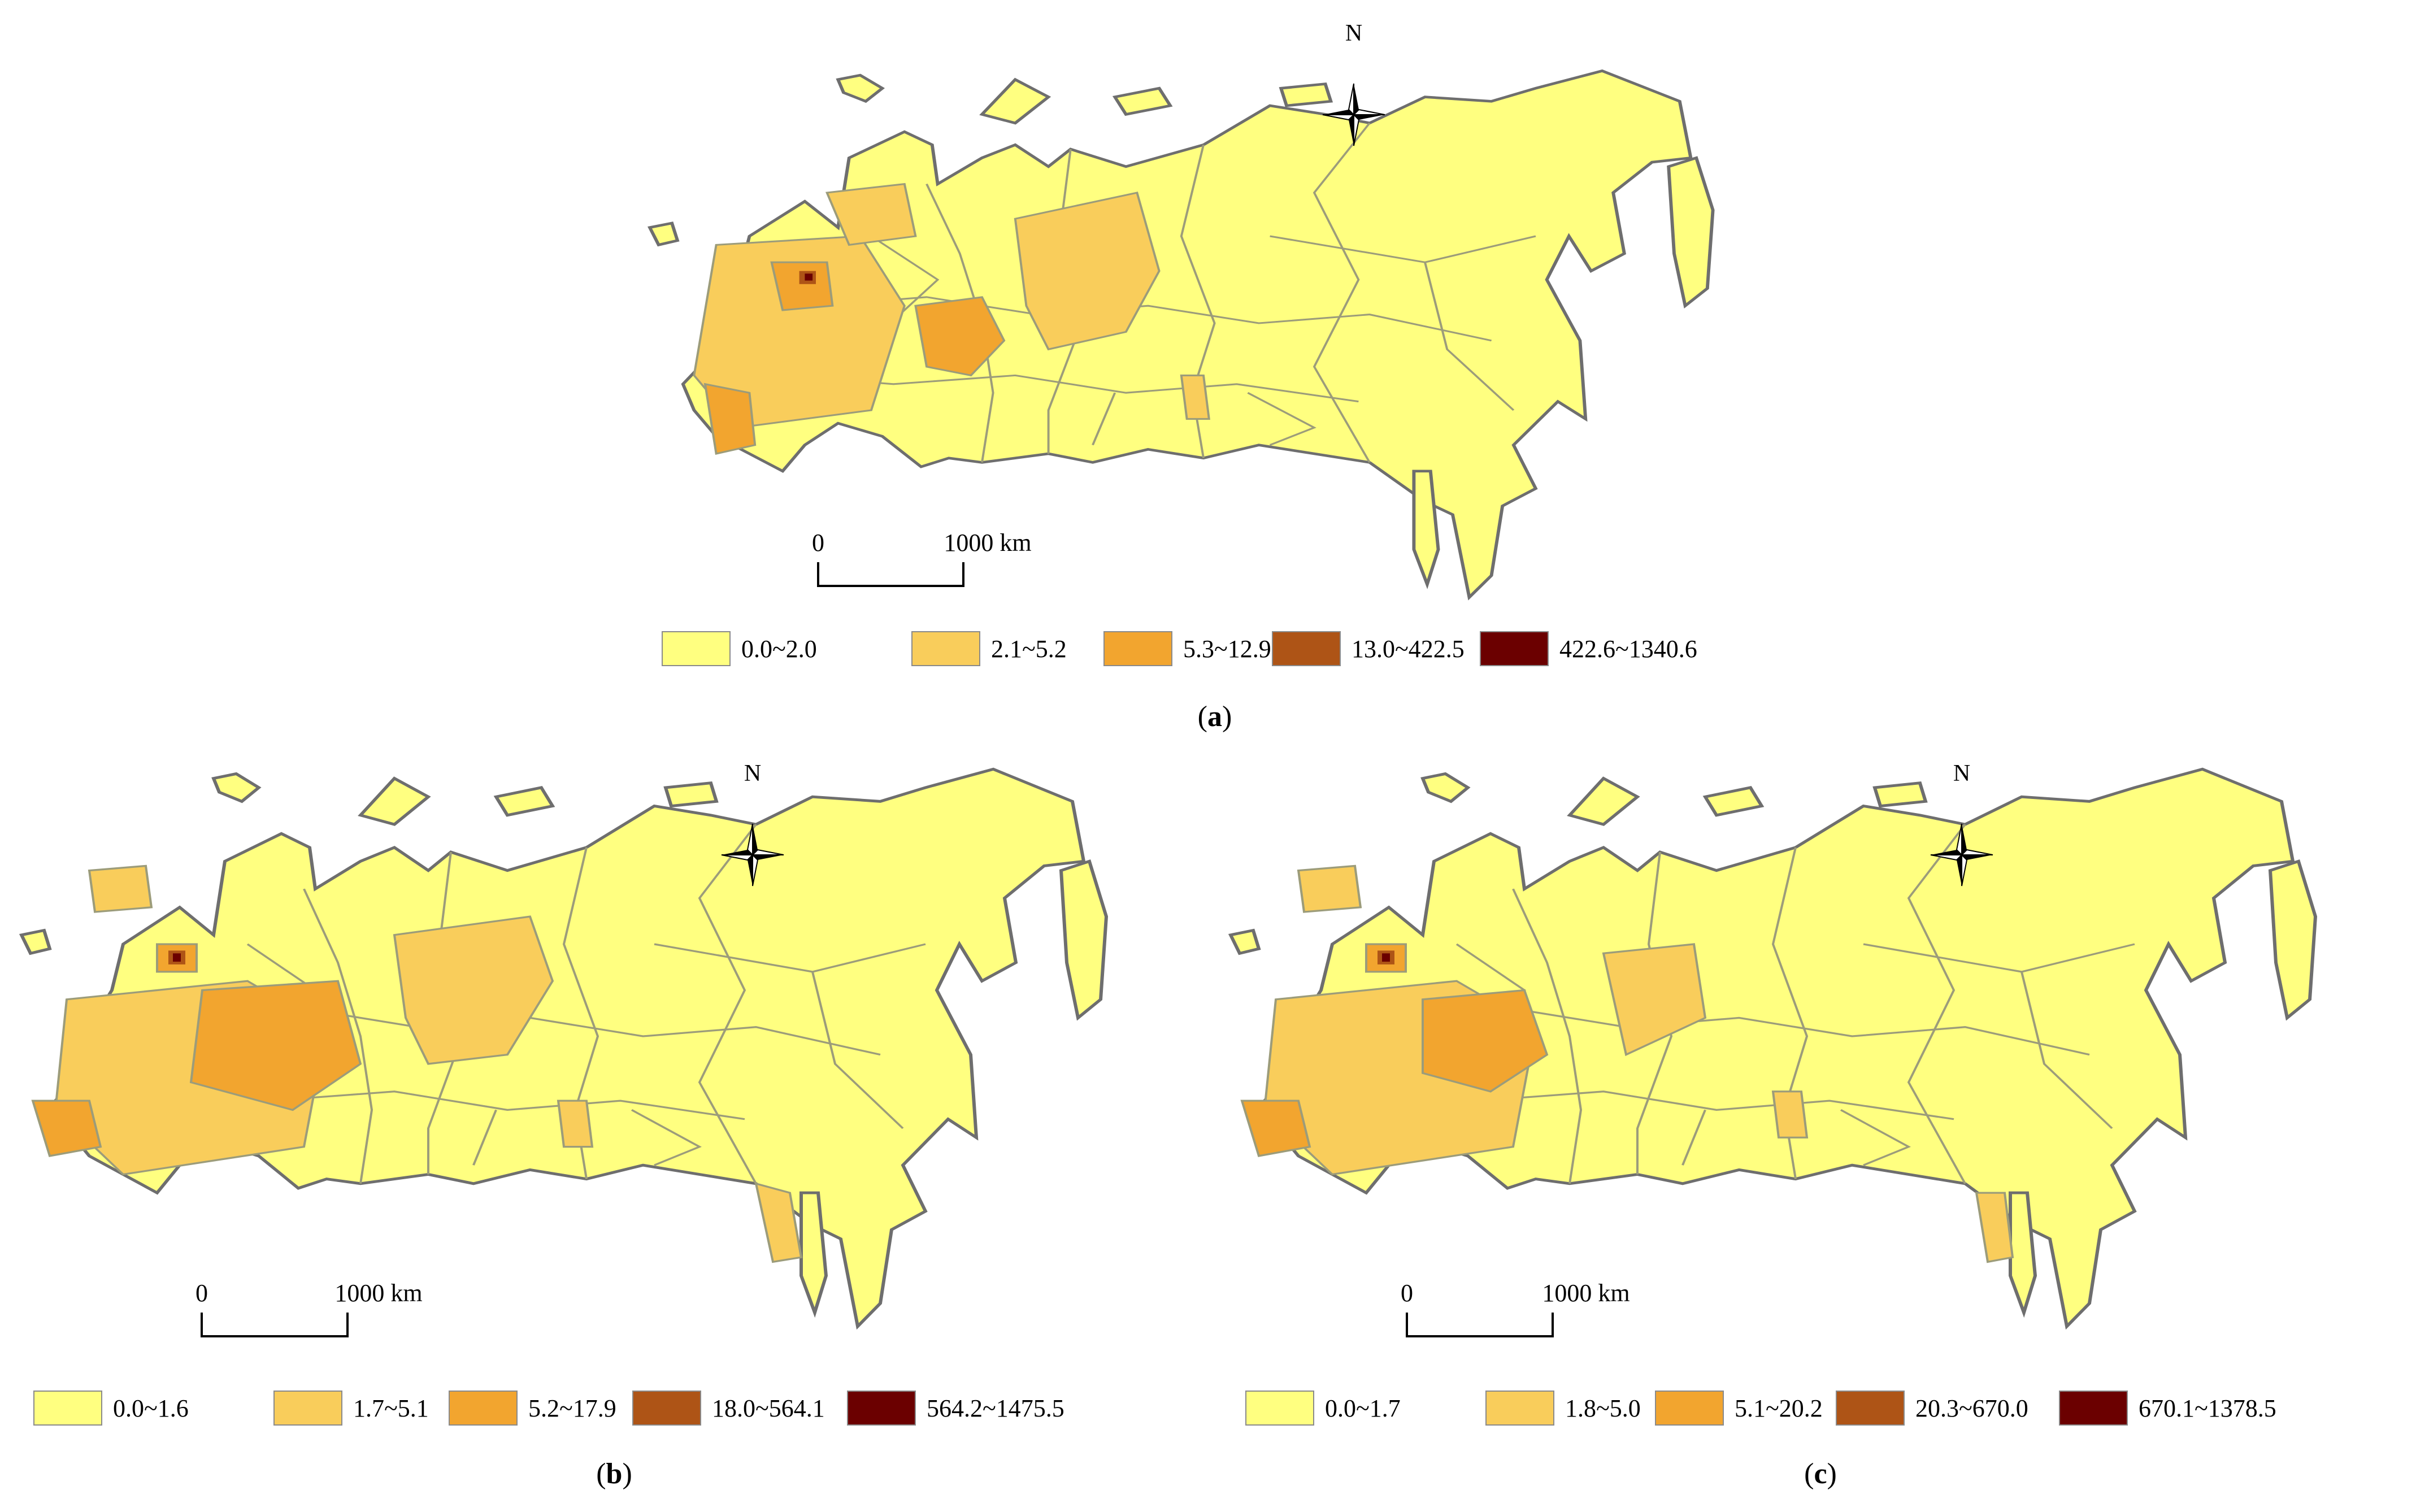  Describe the element at coordinates (151, 1408) in the screenshot. I see `legend-label-b-1: 0.0~1.6` at that location.